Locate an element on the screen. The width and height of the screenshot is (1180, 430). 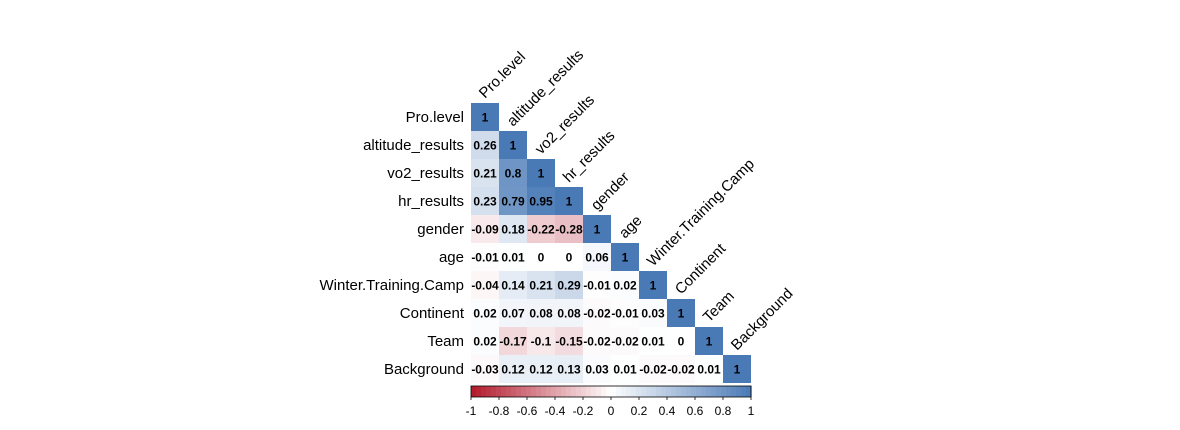
cell-vo2-results-vo2-results is located at coordinates (541, 173).